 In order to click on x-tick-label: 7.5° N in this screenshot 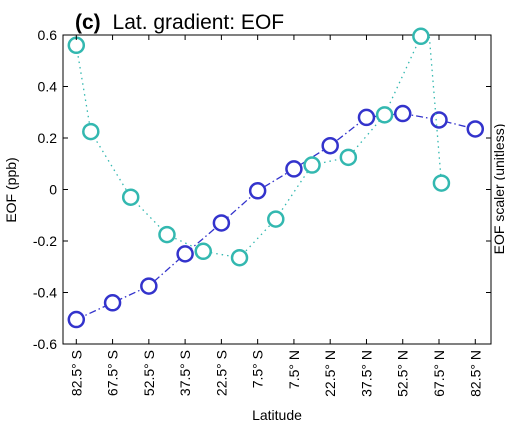, I will do `click(294, 369)`.